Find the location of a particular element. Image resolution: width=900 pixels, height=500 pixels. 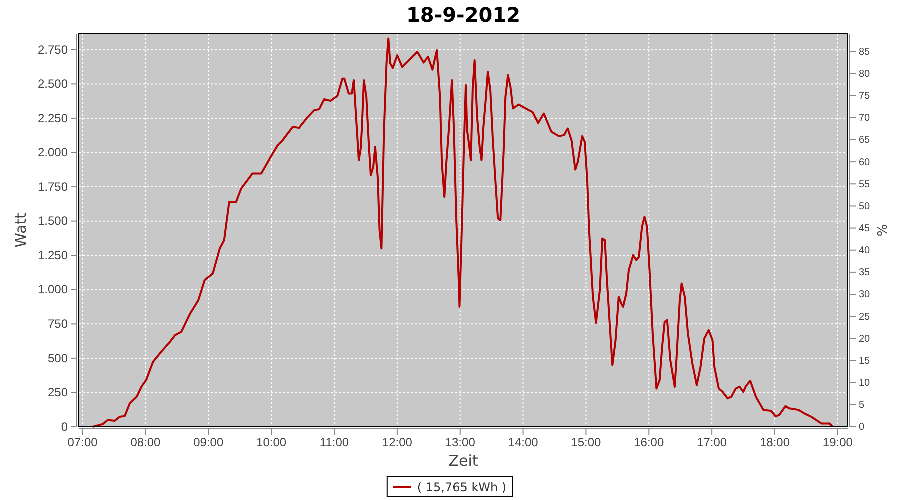

y-tick-label: 2.750 is located at coordinates (53, 49).